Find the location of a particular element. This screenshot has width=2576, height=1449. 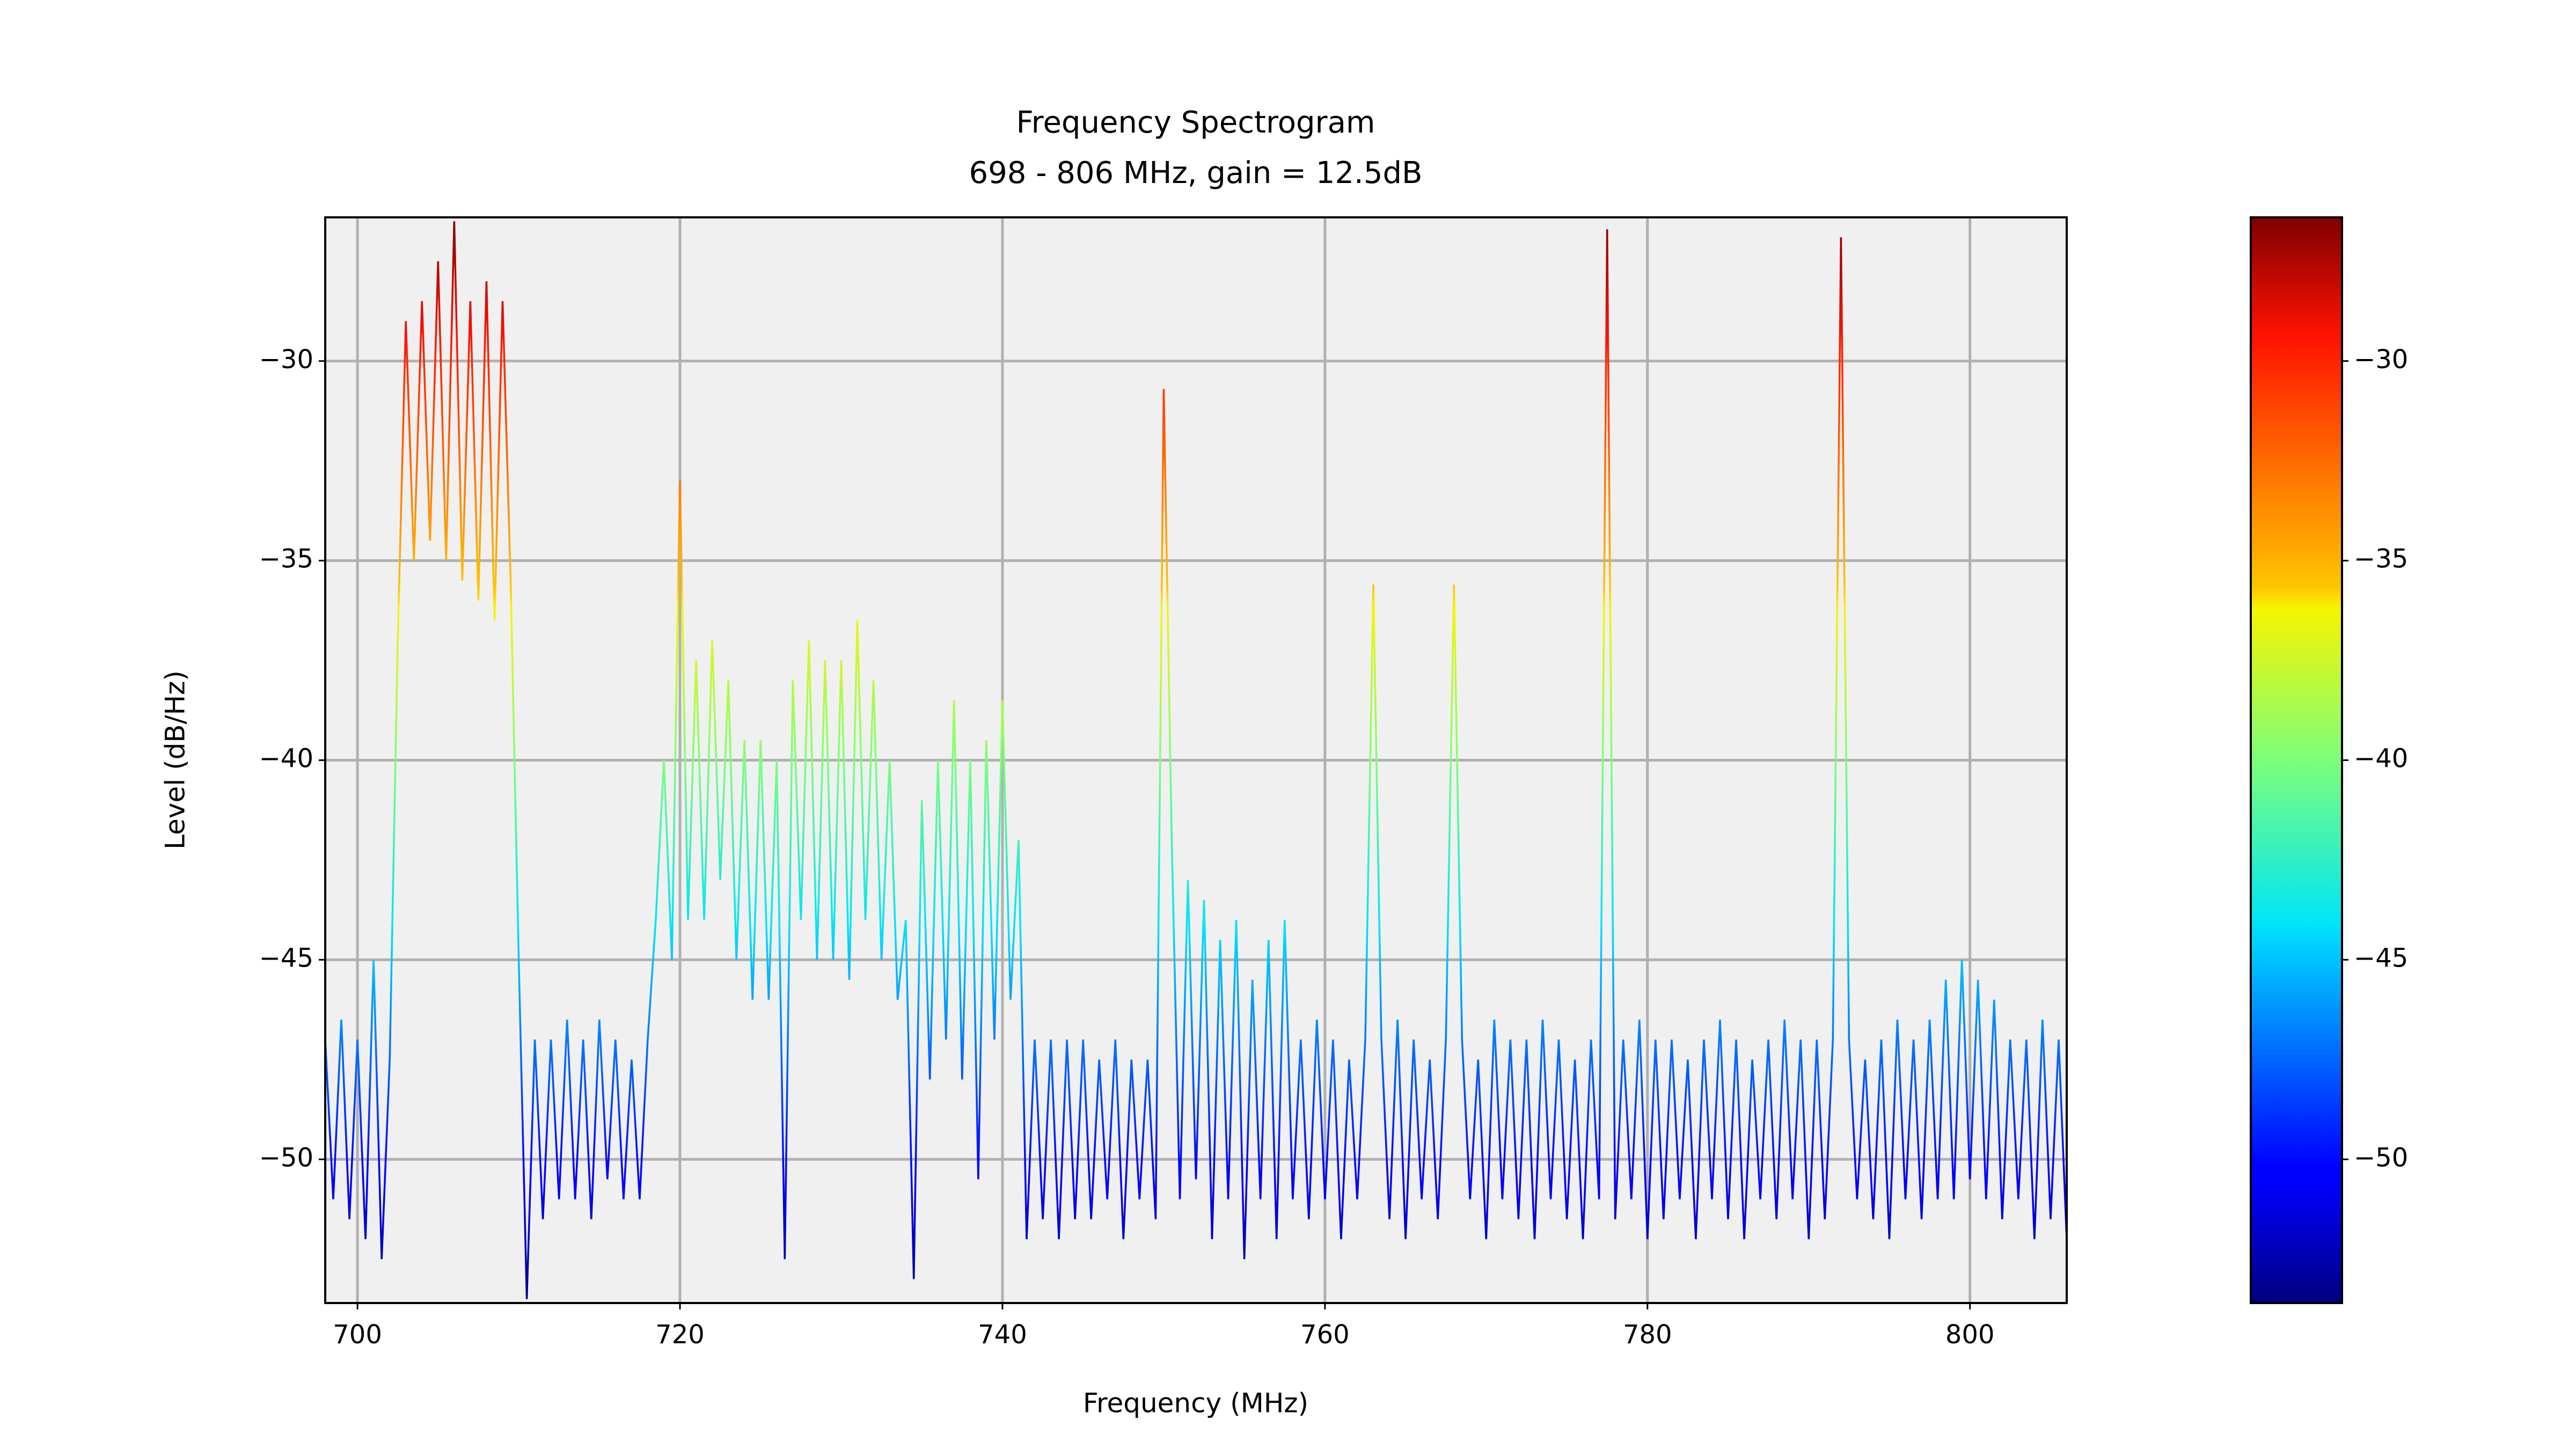

y-tick-label: −50 is located at coordinates (286, 1158).